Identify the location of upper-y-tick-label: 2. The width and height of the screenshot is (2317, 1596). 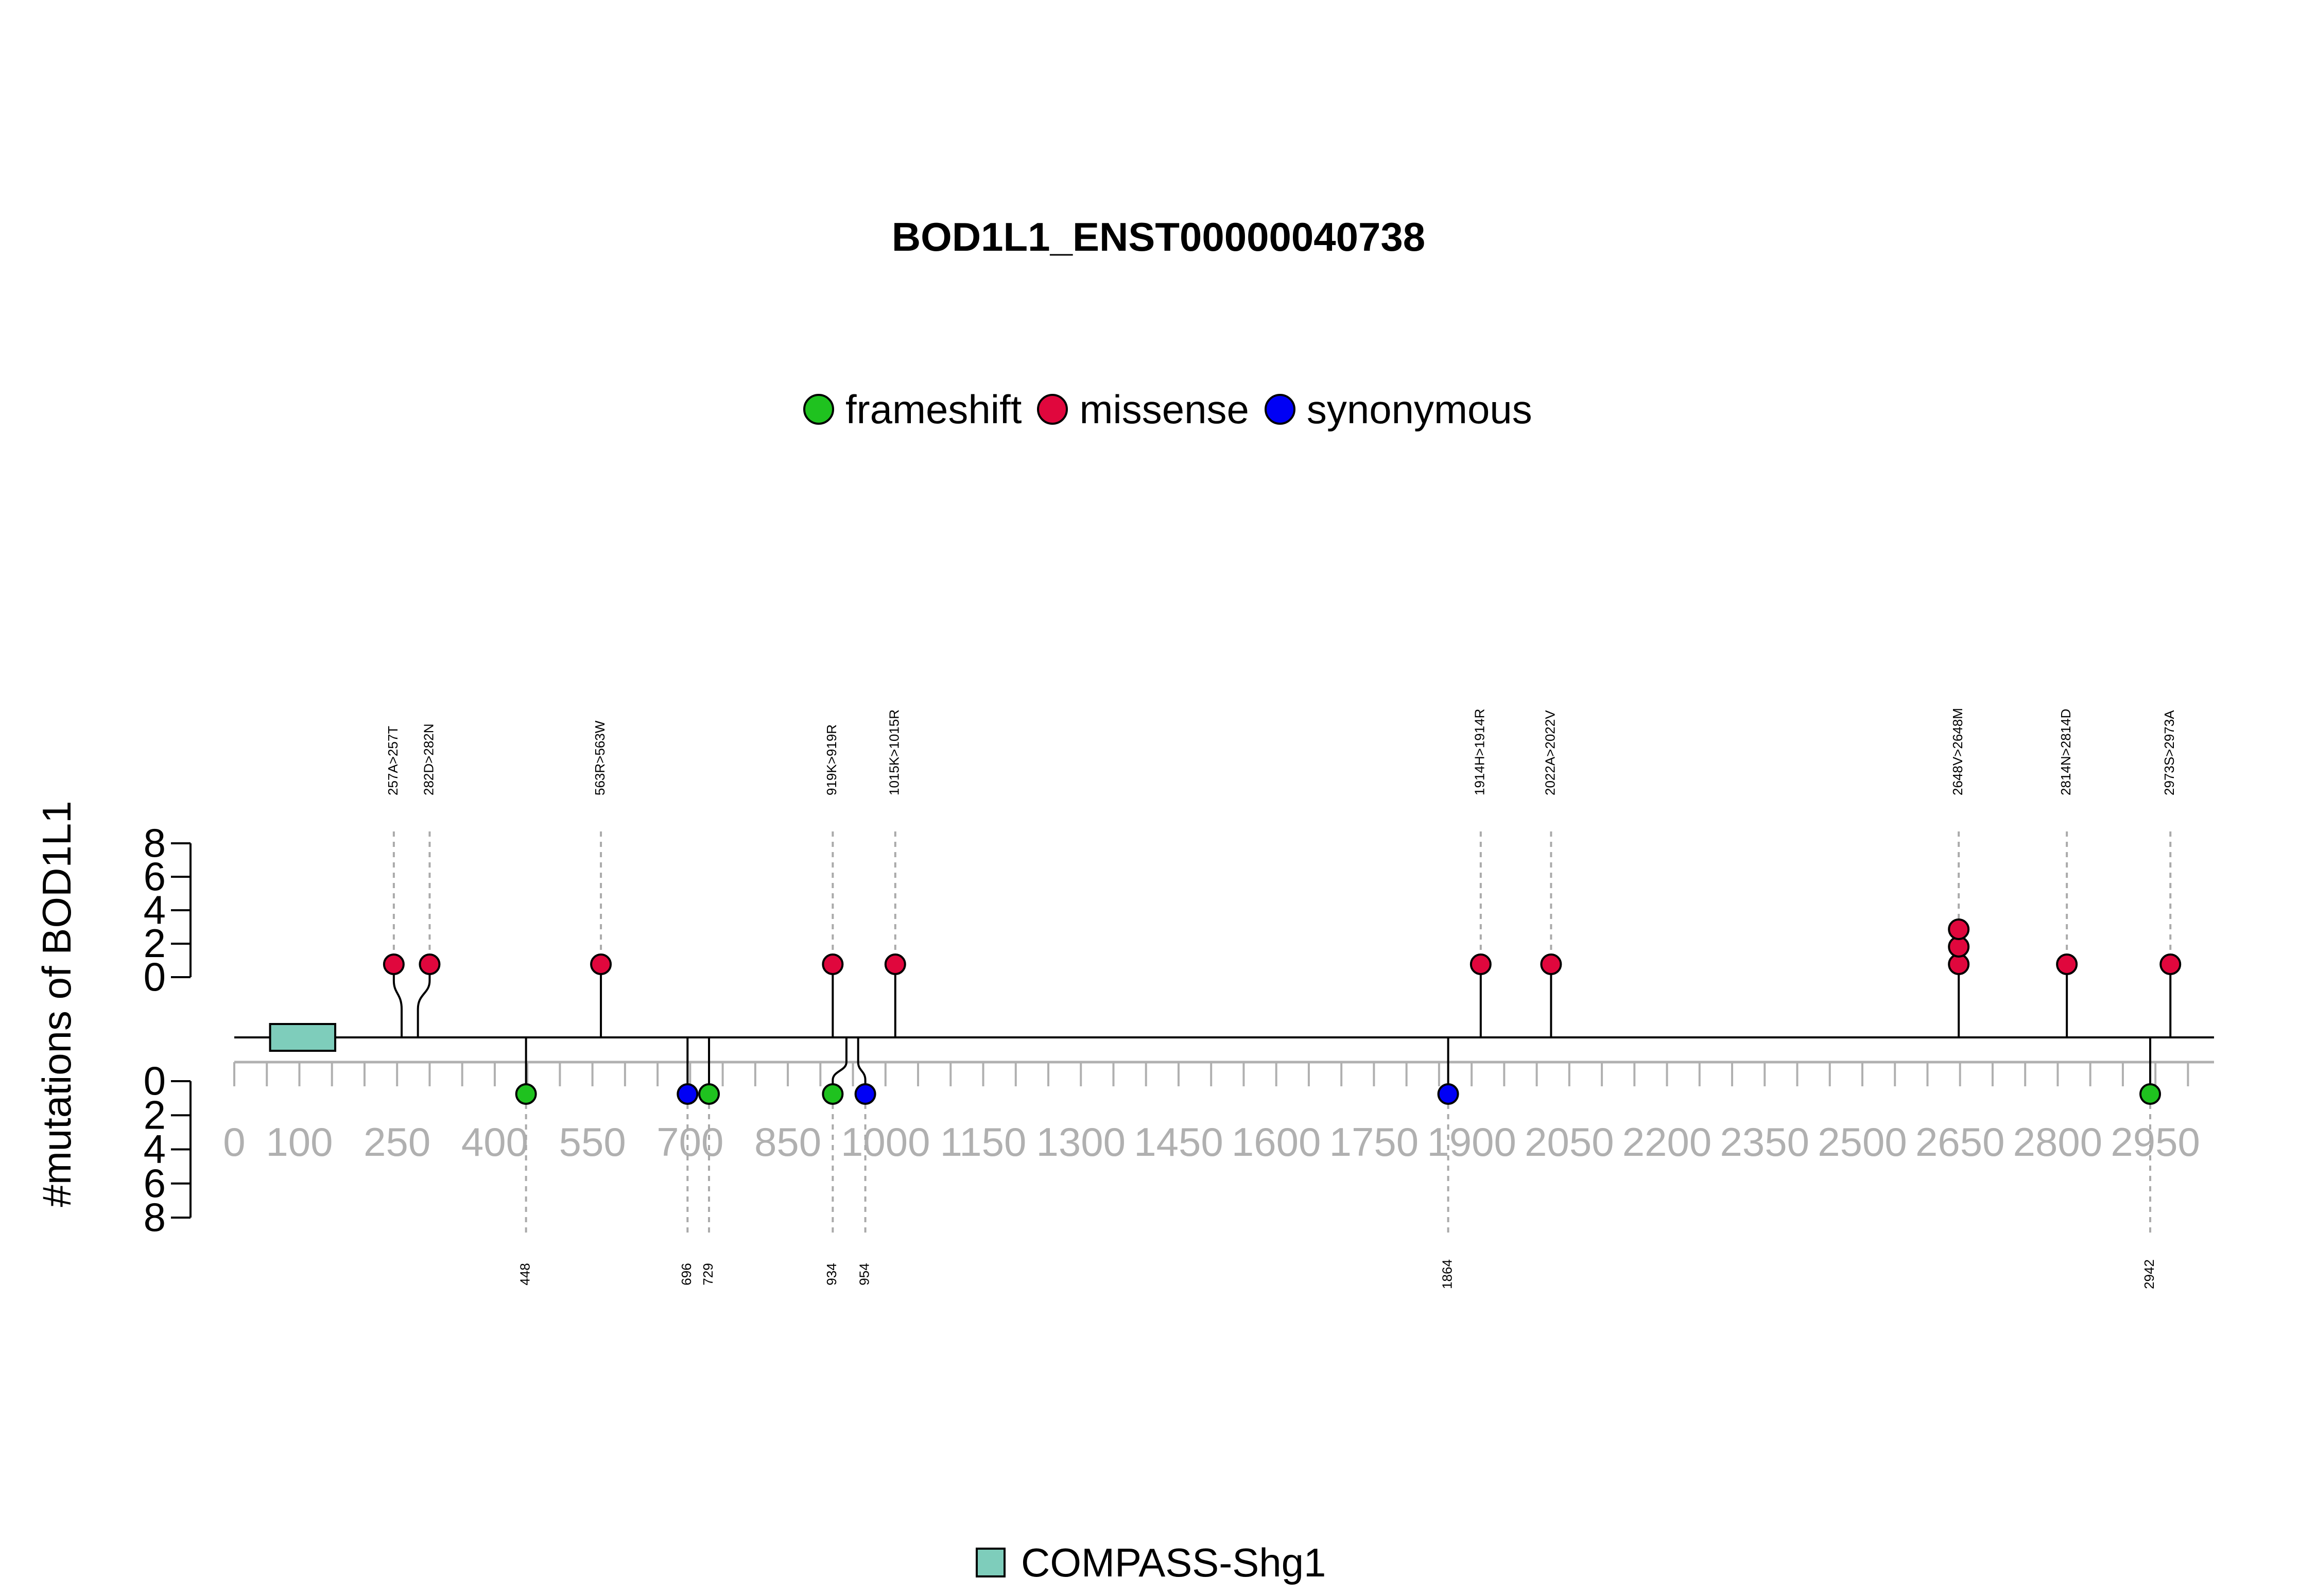
(155, 944).